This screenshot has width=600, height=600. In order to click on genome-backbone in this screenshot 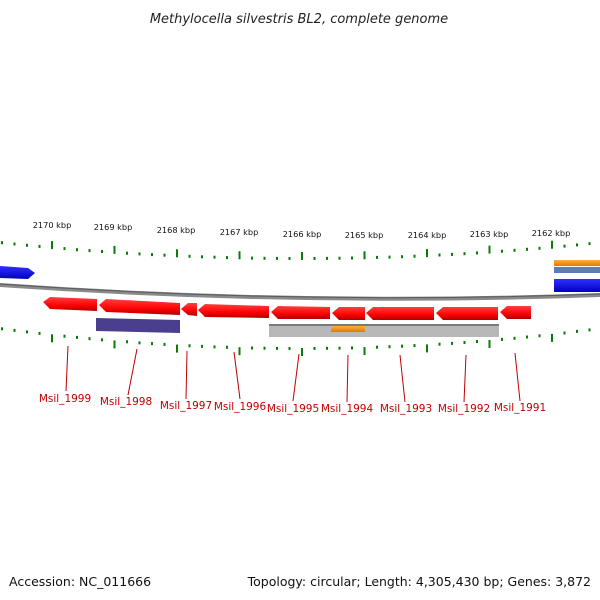, I will do `click(300, 292)`.